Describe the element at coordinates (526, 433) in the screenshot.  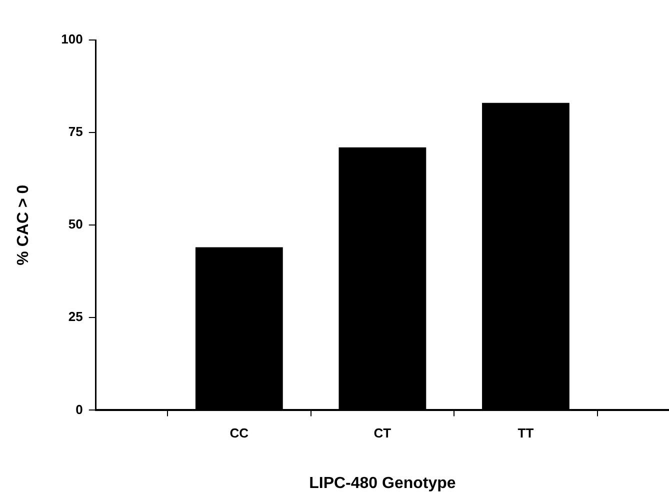
I see `x-tick-label: TT` at that location.